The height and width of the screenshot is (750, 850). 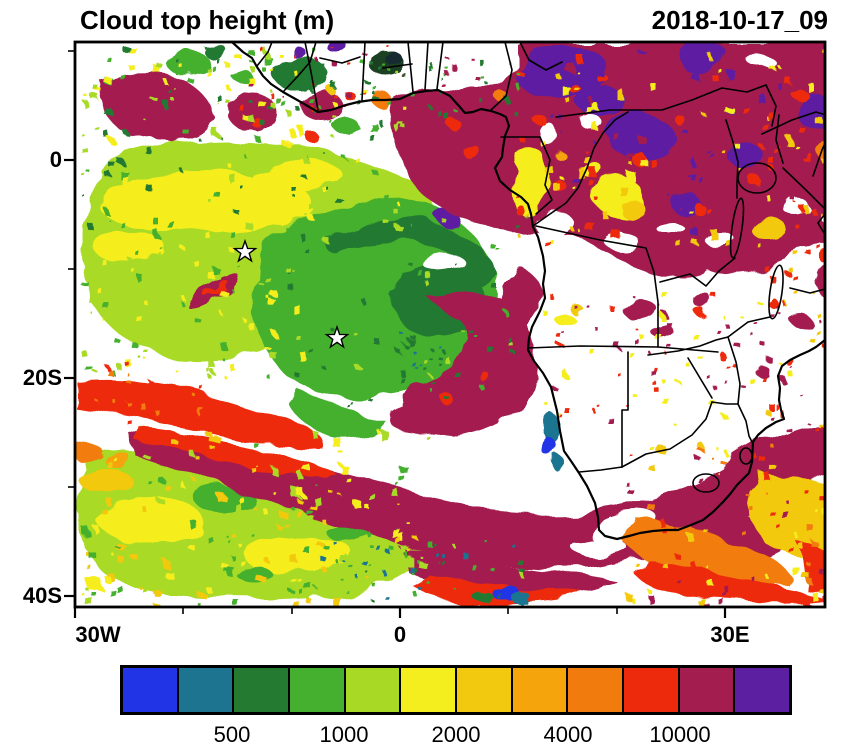 I want to click on colorbar-tick-label: 4000, so click(x=568, y=734).